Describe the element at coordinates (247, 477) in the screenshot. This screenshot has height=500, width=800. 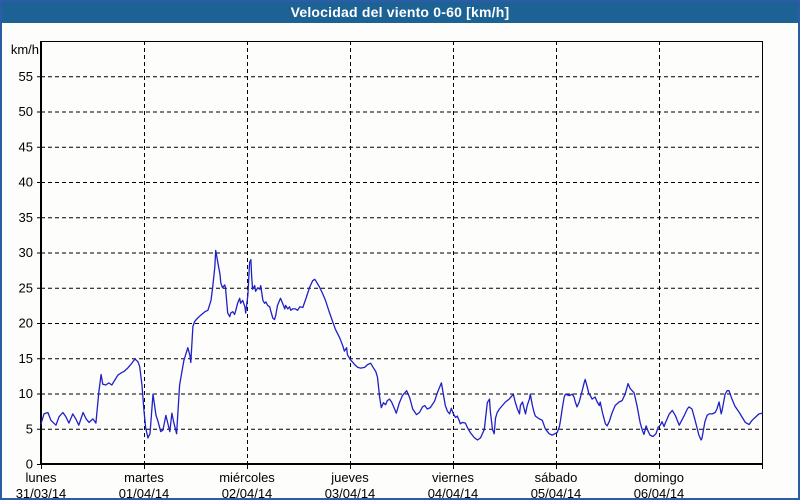
I see `day-name-label: miércoles` at that location.